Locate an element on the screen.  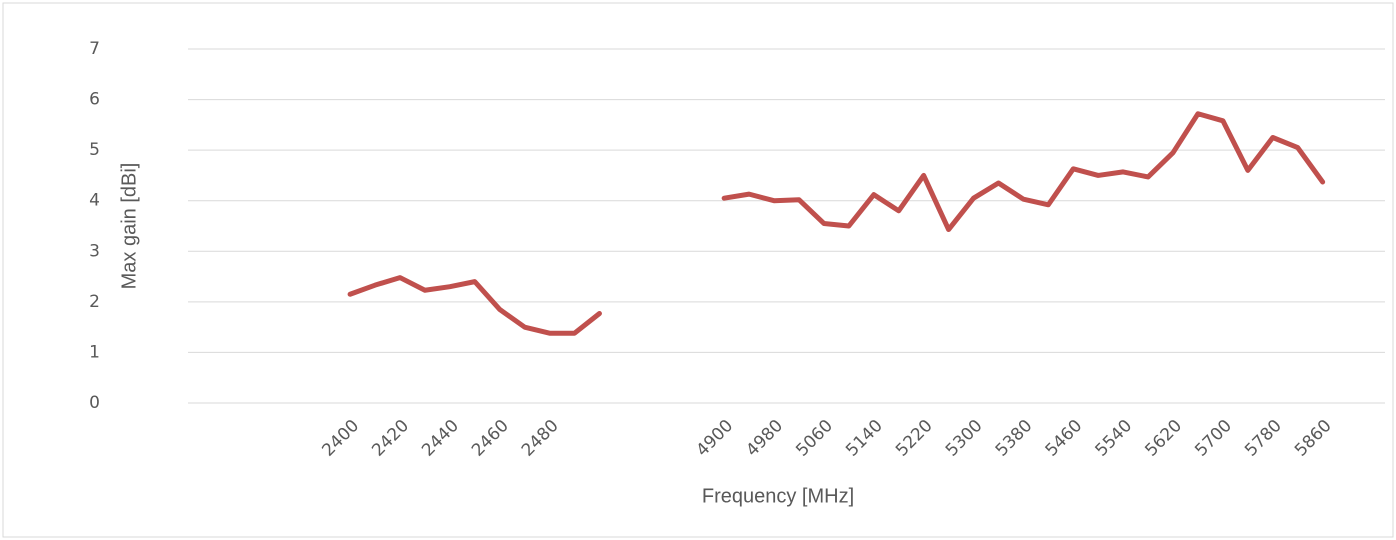
y-tick-label: 0 is located at coordinates (94, 403).